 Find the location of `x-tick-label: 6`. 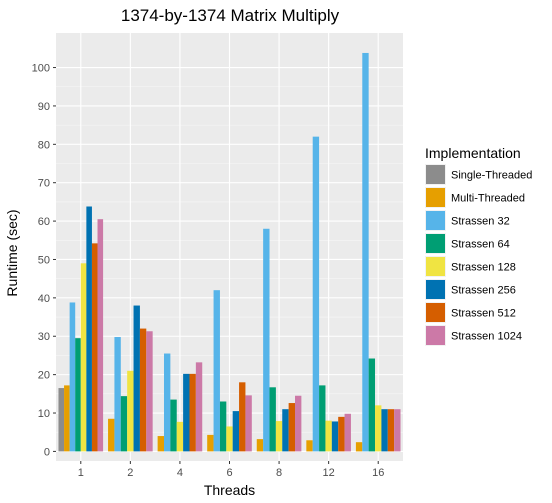

x-tick-label: 6 is located at coordinates (229, 473).